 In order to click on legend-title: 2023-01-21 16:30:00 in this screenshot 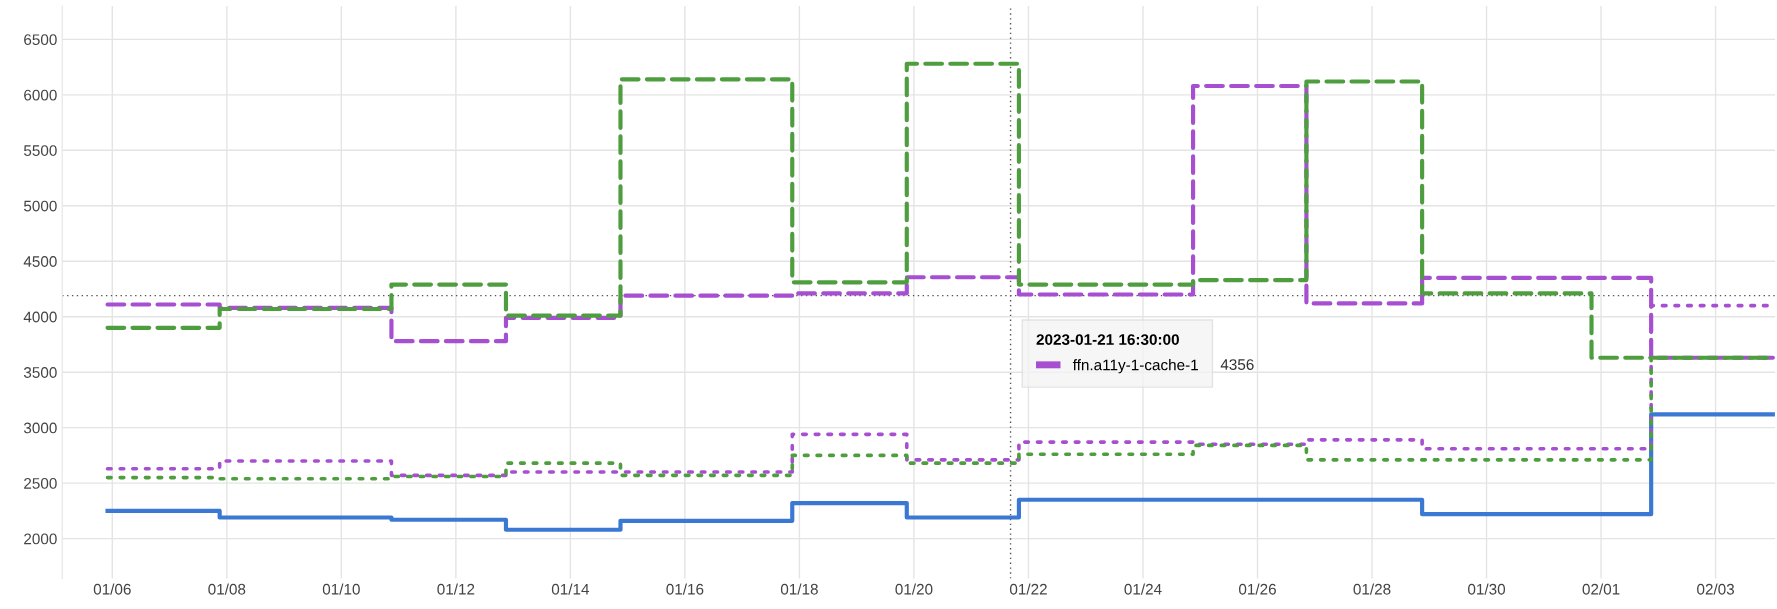, I will do `click(1107, 339)`.